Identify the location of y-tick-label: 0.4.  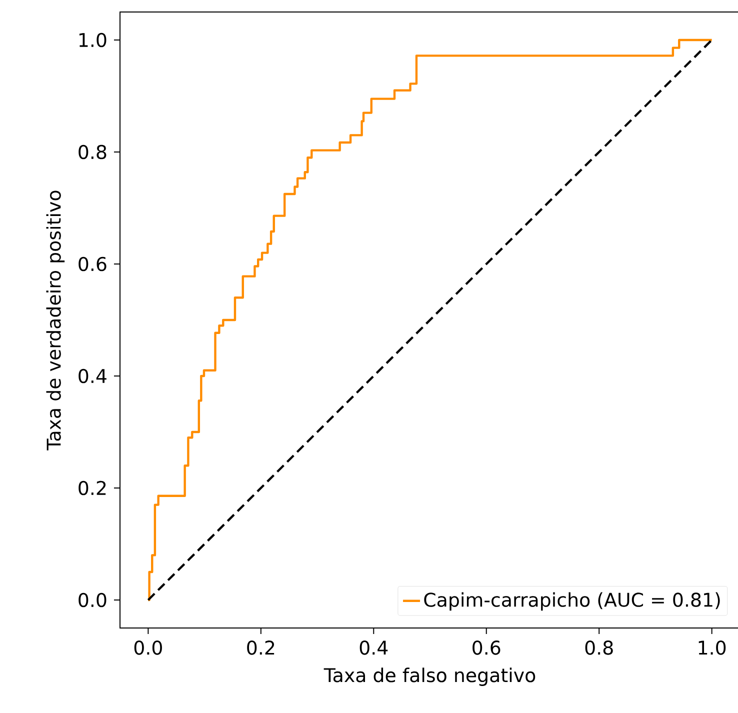
(92, 376).